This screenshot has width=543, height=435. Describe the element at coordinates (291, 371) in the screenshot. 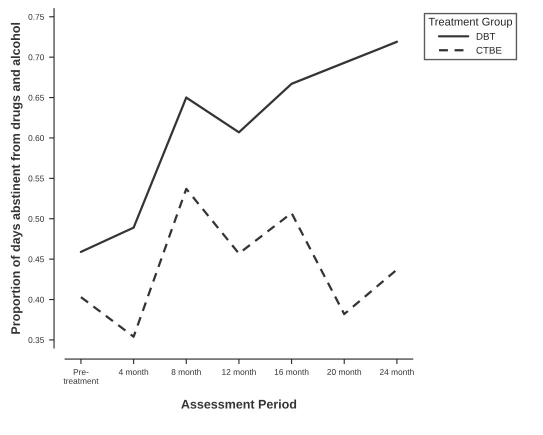

I see `x-tick-label: 16 month` at that location.